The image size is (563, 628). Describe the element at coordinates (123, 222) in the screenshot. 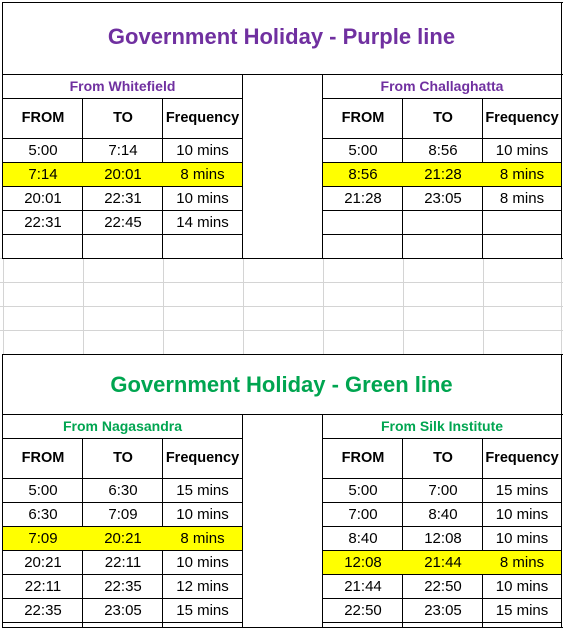

I see `table-cell-to: 22:45` at that location.